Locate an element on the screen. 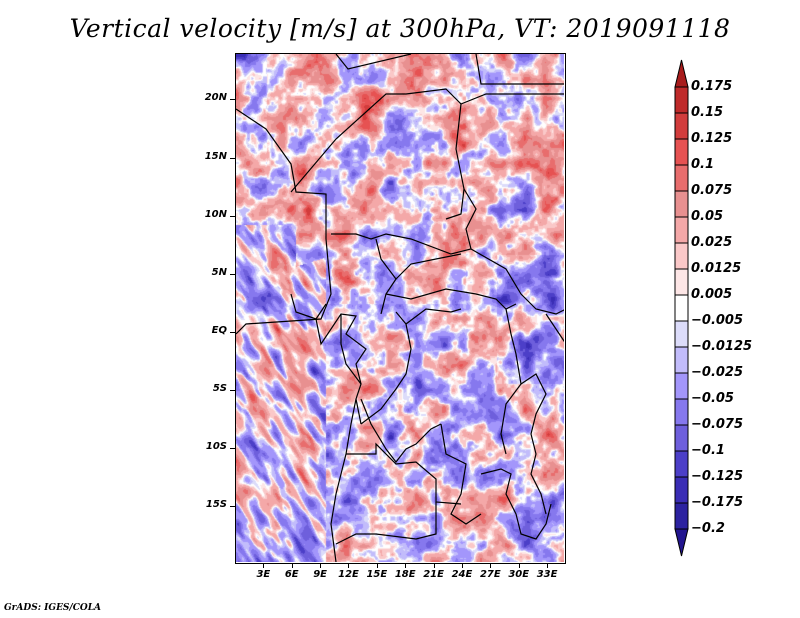 The height and width of the screenshot is (618, 800). x-tick-label: 27E is located at coordinates (490, 574).